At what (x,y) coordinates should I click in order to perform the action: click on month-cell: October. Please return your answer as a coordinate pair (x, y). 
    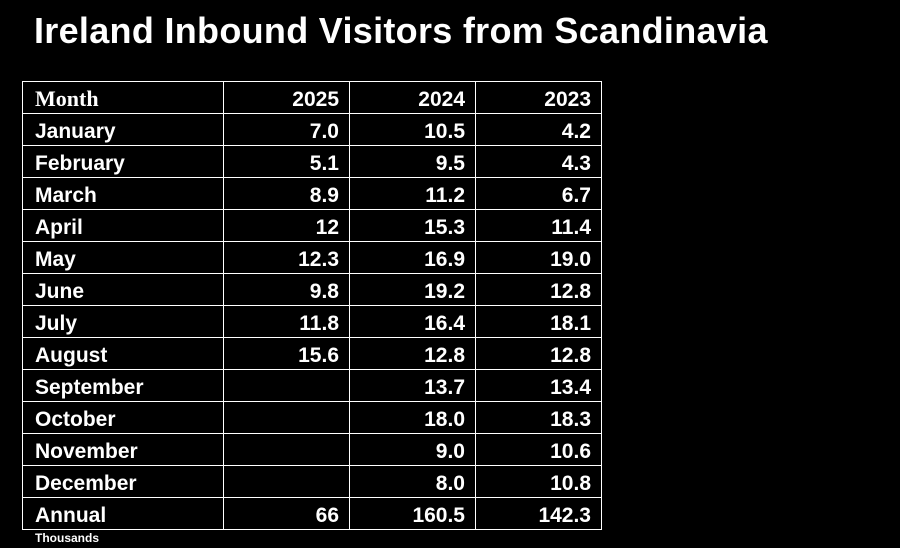
    Looking at the image, I should click on (123, 417).